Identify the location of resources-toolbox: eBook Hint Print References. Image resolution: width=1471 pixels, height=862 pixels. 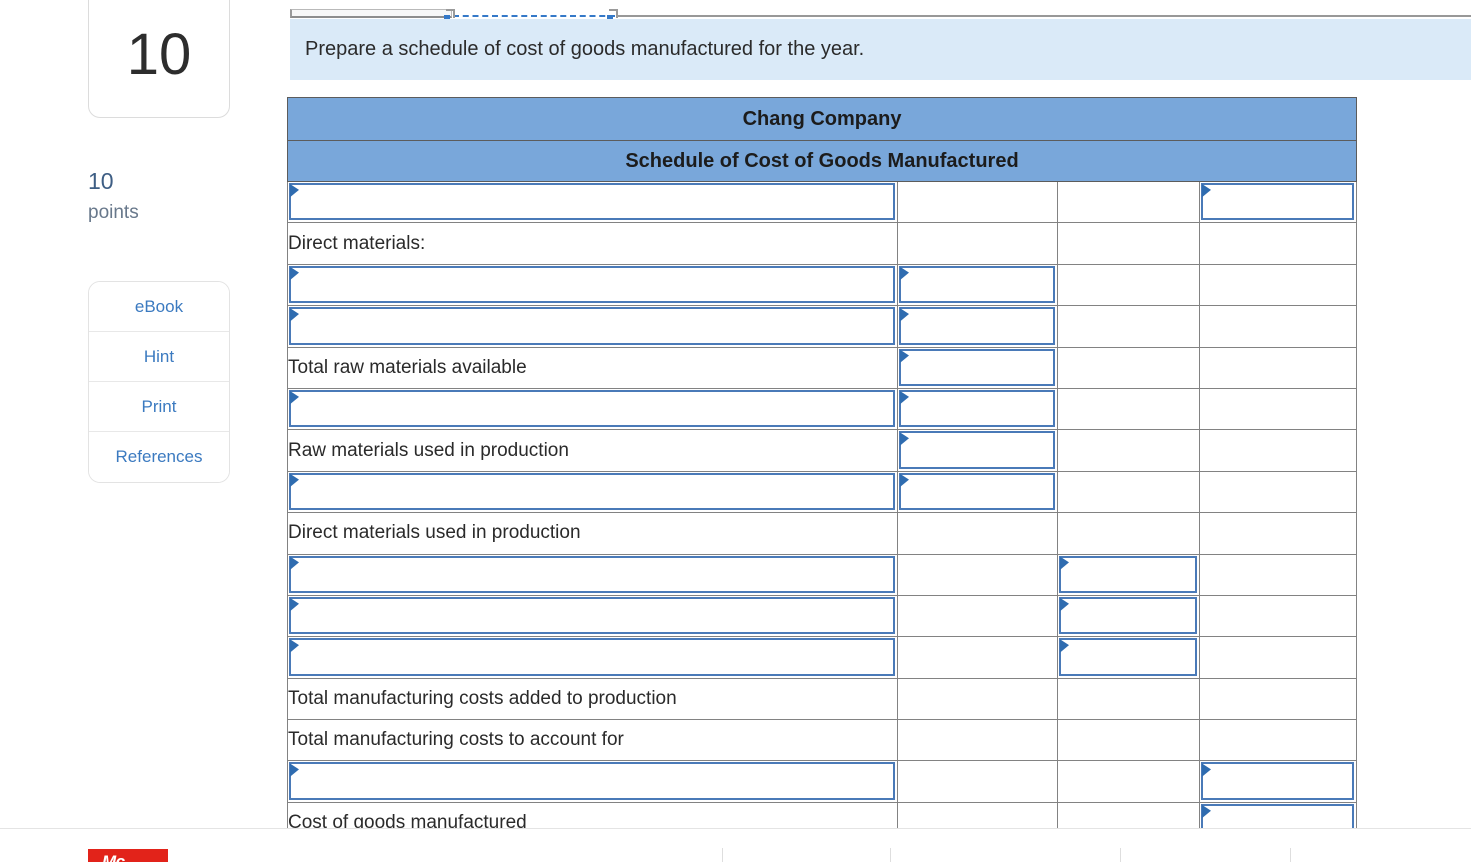
(159, 382).